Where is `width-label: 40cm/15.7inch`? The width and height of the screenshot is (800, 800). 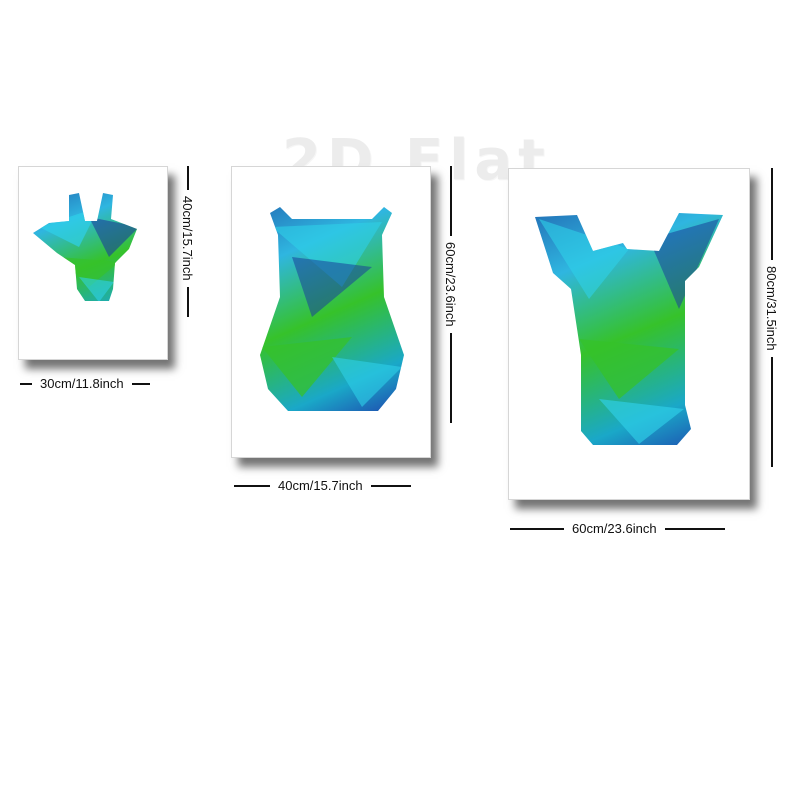 width-label: 40cm/15.7inch is located at coordinates (320, 485).